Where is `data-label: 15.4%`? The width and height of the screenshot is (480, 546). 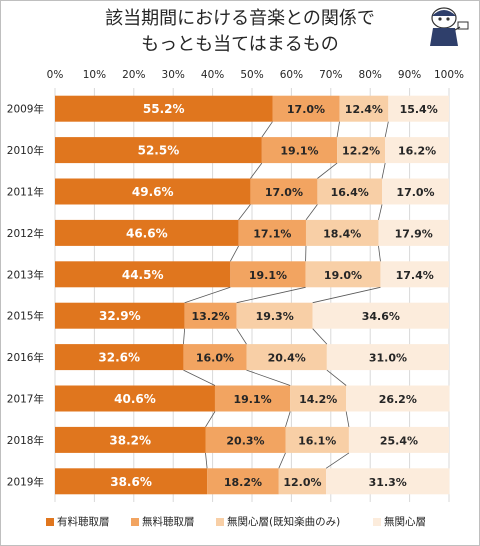 data-label: 15.4% is located at coordinates (419, 109).